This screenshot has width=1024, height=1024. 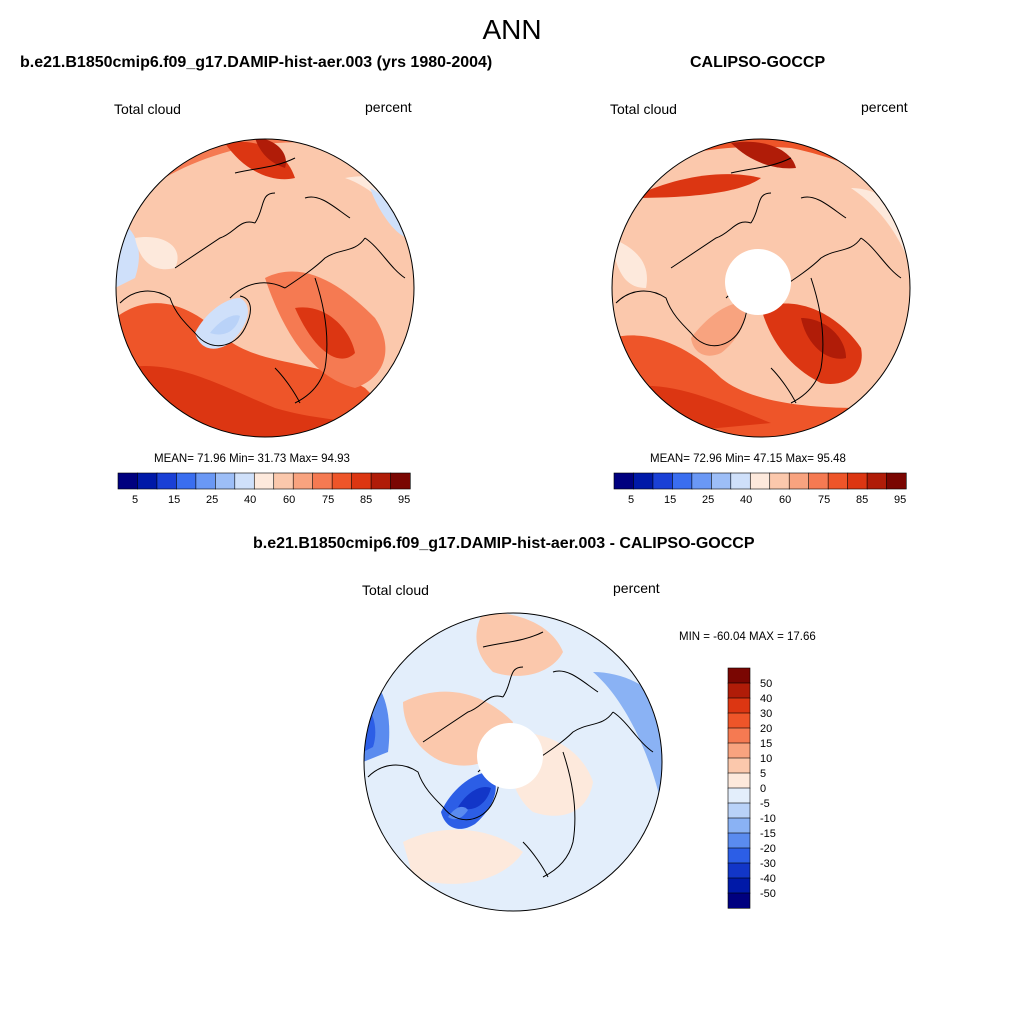 I want to click on obs-stats: MEAN= 72.96 Min= 47.15 Max= 95.48, so click(x=748, y=459).